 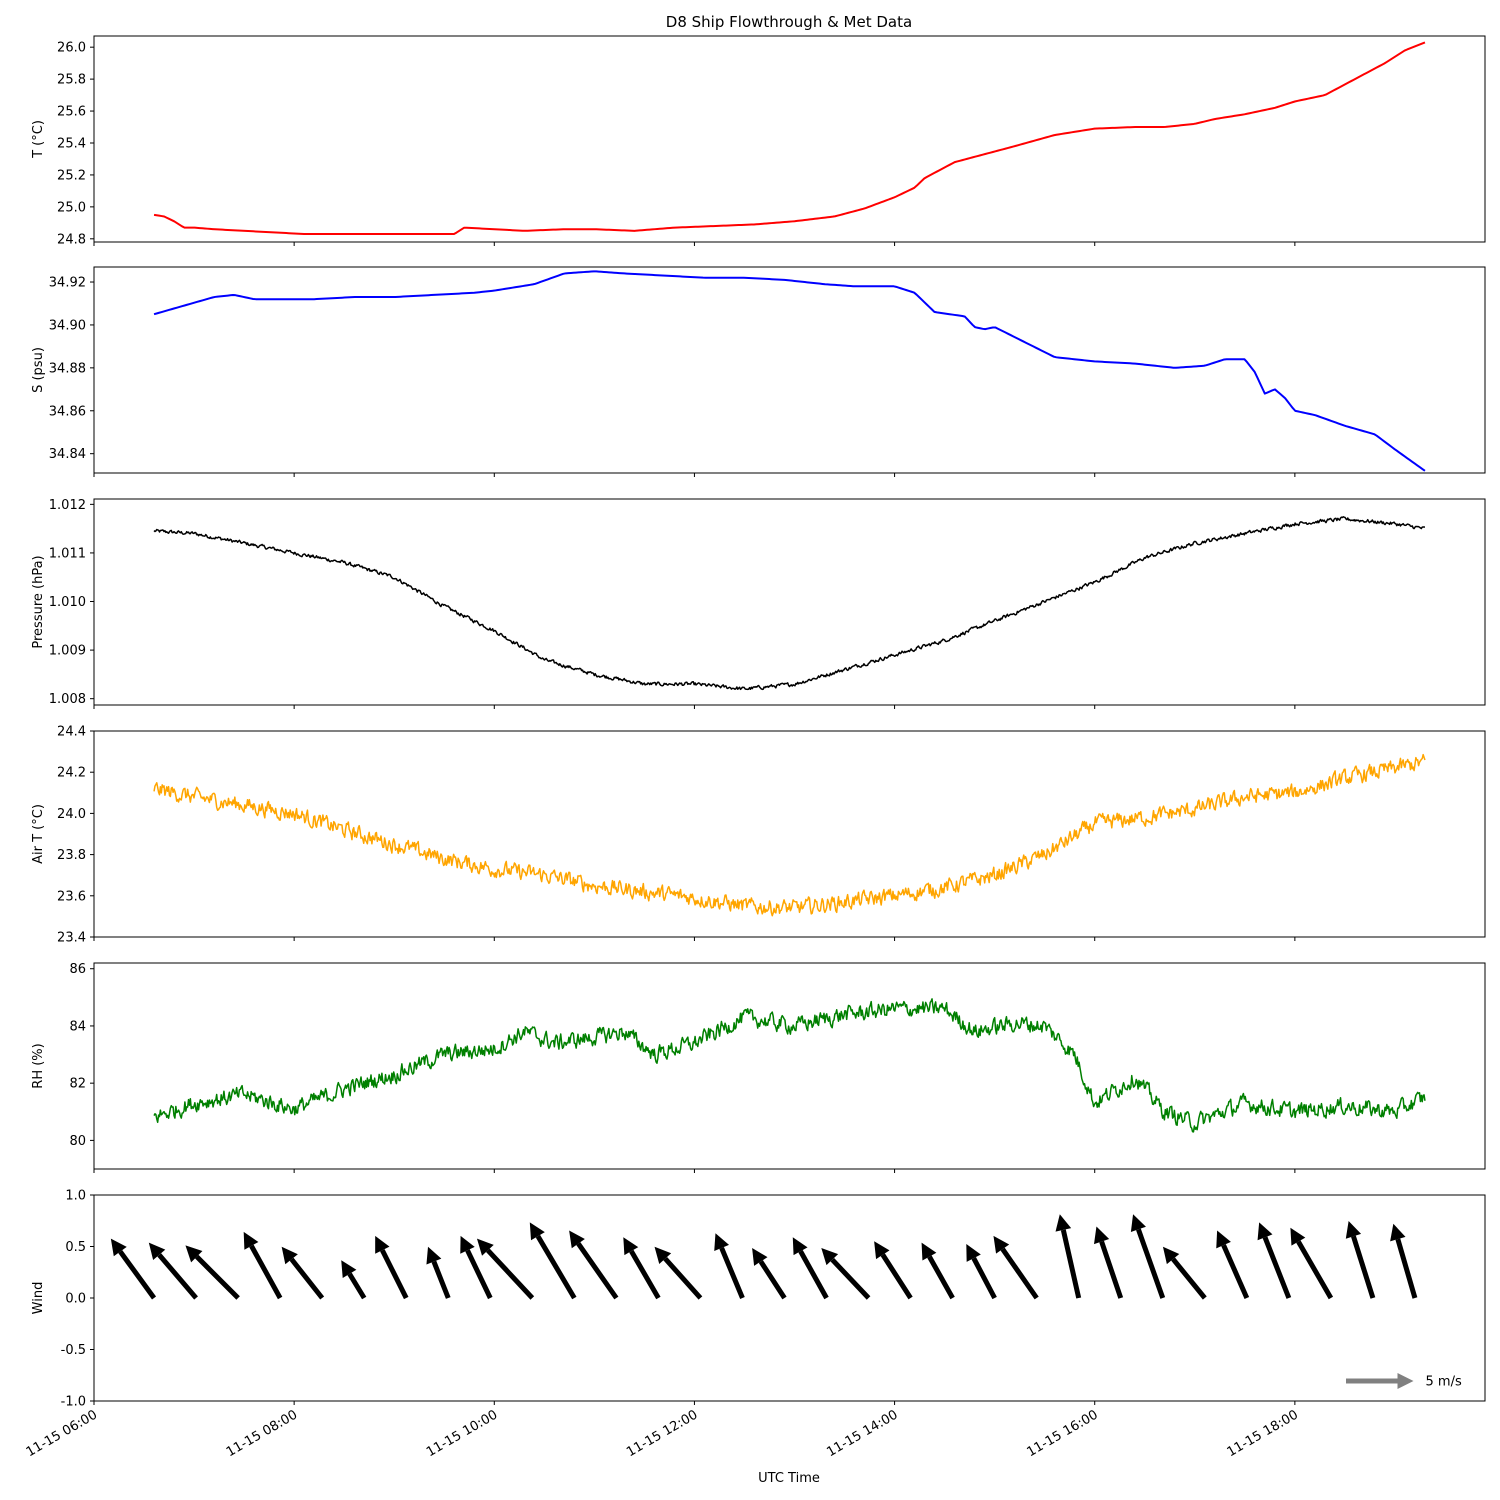 What do you see at coordinates (71, 938) in the screenshot?
I see `y-tick-label: 23.4` at bounding box center [71, 938].